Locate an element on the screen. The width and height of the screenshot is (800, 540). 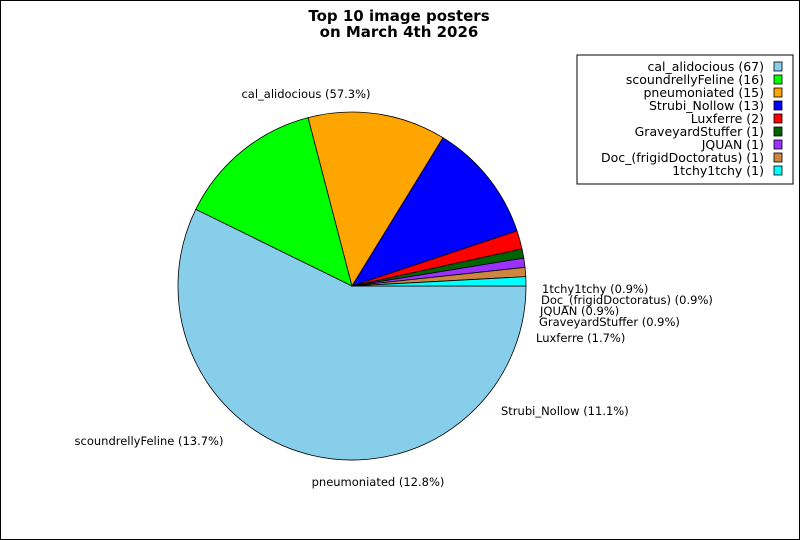
slice-label: GraveyardStuffer (0.9%) is located at coordinates (609, 322).